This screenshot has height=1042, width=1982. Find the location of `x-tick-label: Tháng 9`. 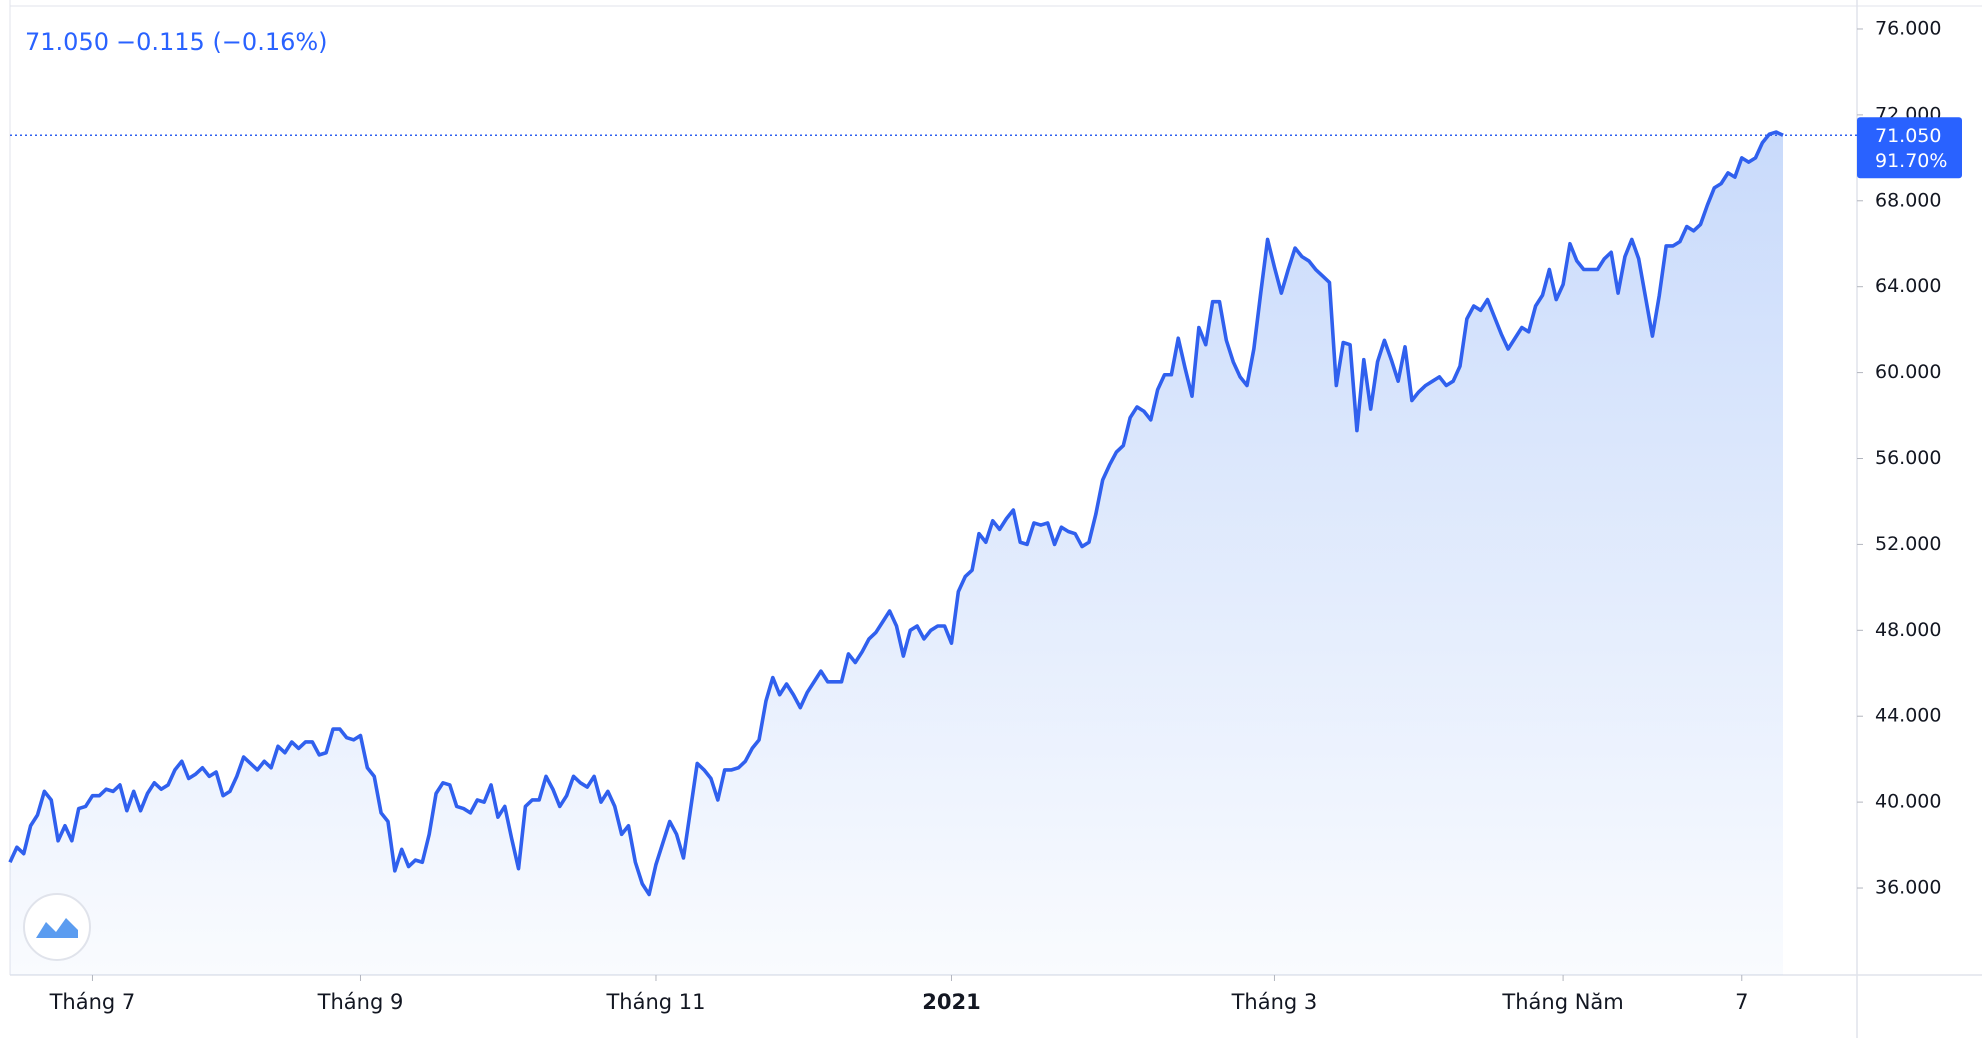

x-tick-label: Tháng 9 is located at coordinates (360, 1002).